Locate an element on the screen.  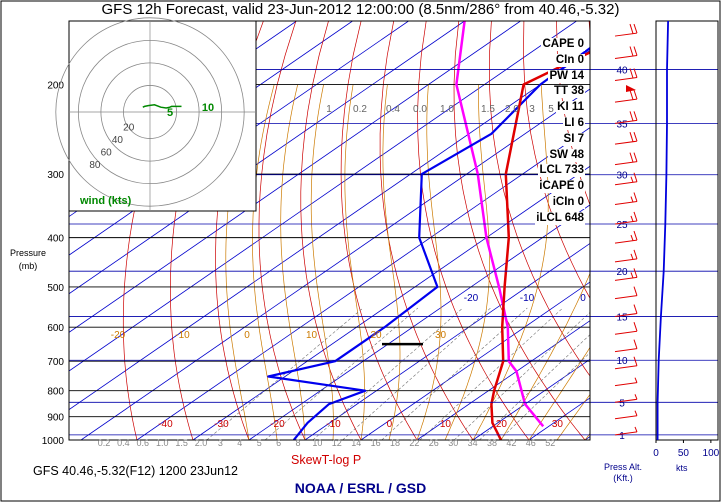
index-li: LI 6 is located at coordinates (574, 123).